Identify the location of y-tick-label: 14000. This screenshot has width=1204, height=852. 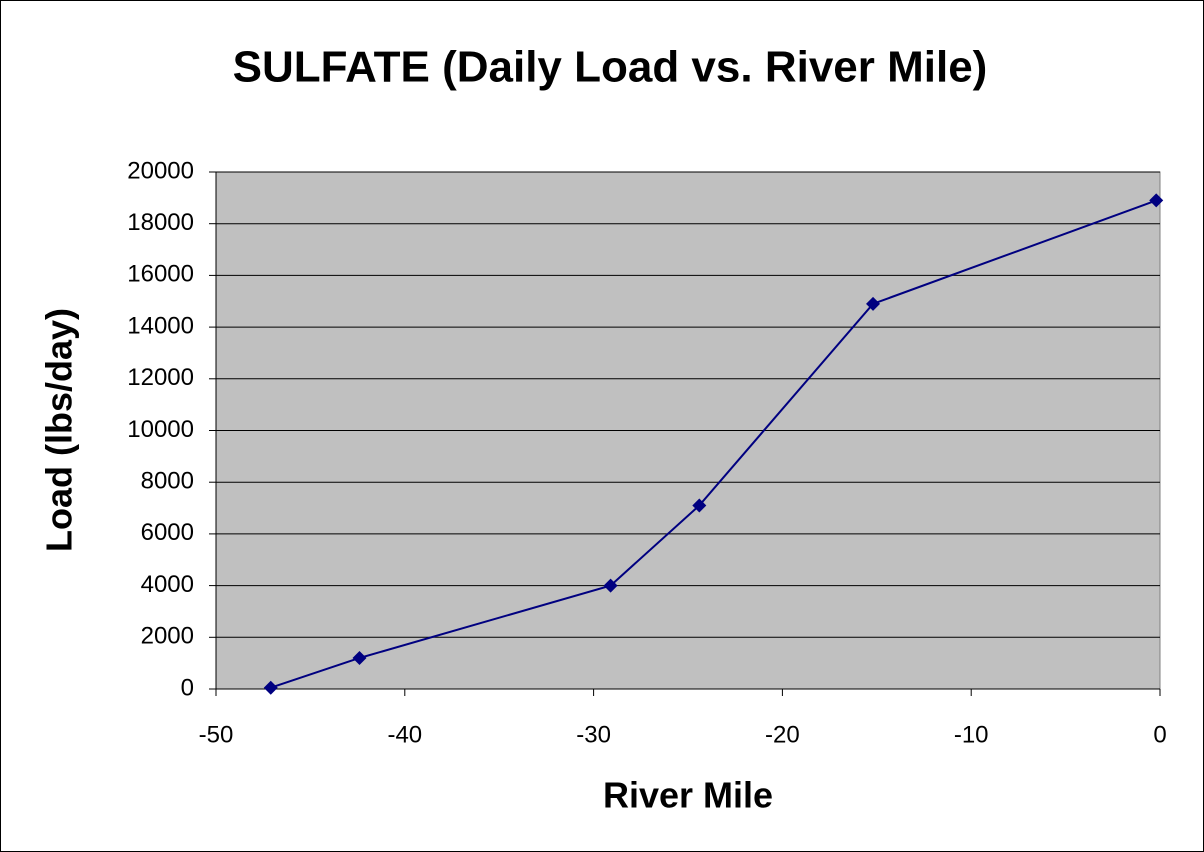
(160, 325).